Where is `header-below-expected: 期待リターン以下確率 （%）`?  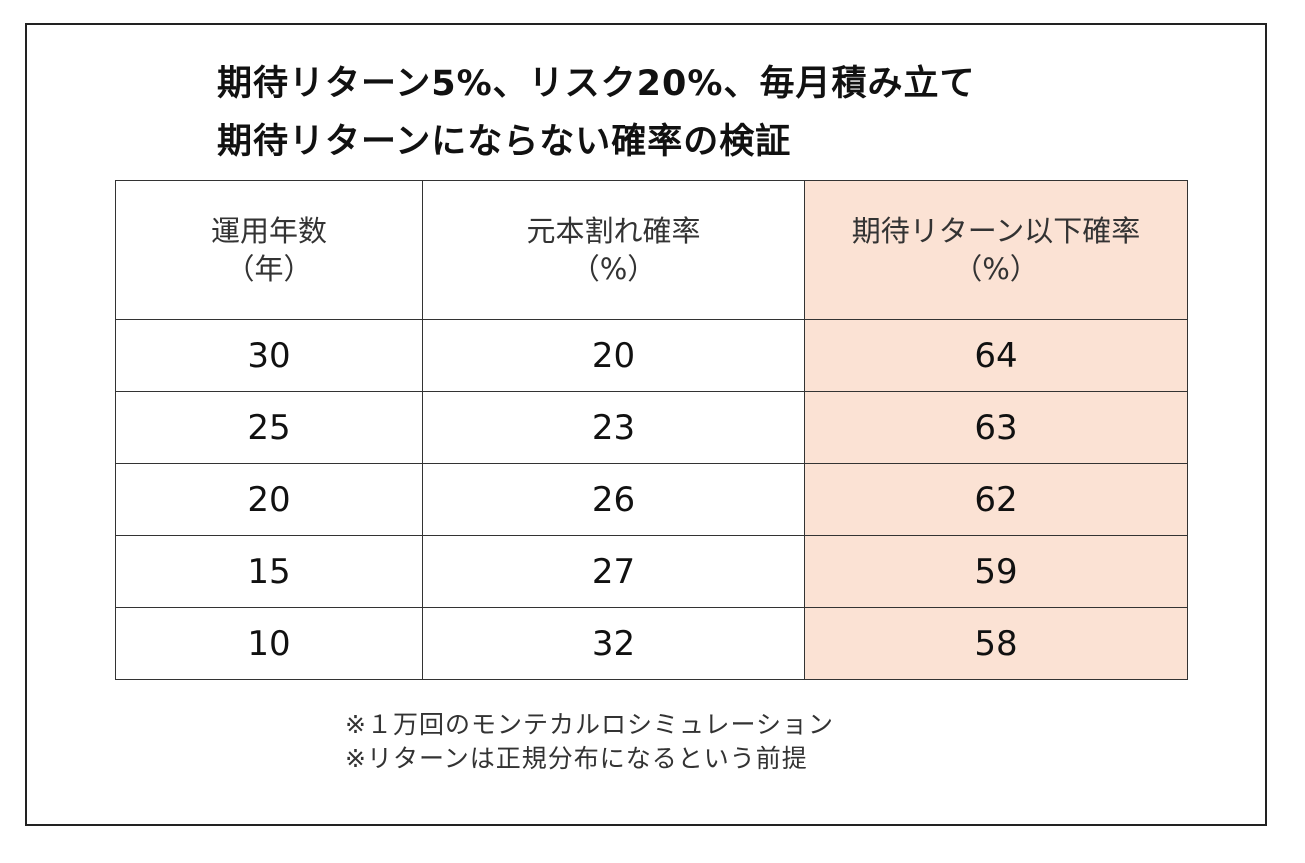
header-below-expected: 期待リターン以下確率 （%） is located at coordinates (996, 250).